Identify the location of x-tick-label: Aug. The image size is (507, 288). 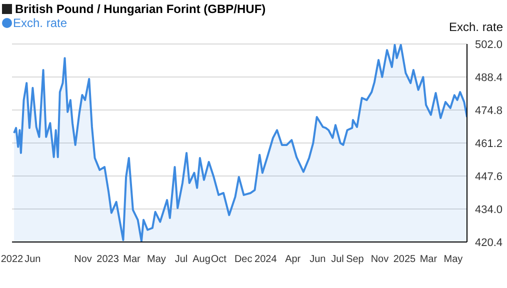
(201, 259).